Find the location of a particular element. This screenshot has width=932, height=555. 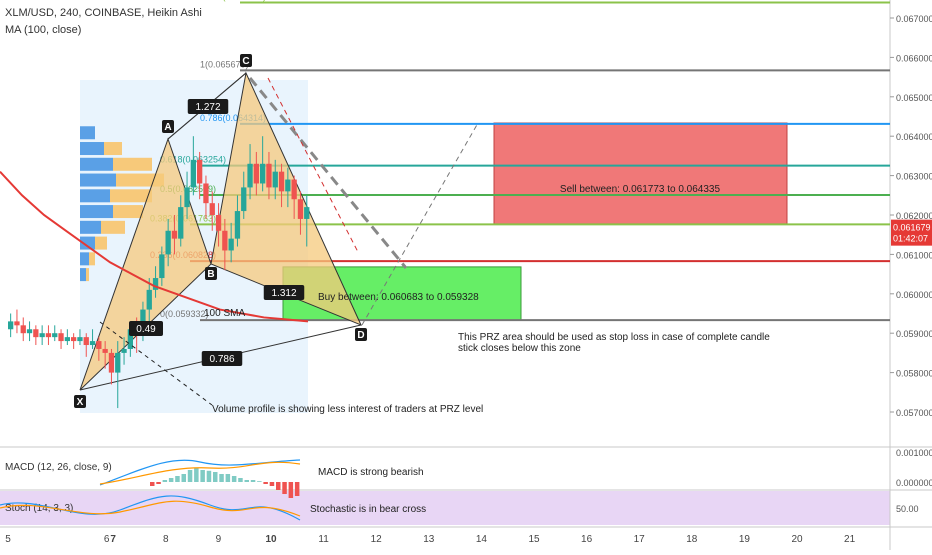

pattern-point-box is located at coordinates (246, 60).